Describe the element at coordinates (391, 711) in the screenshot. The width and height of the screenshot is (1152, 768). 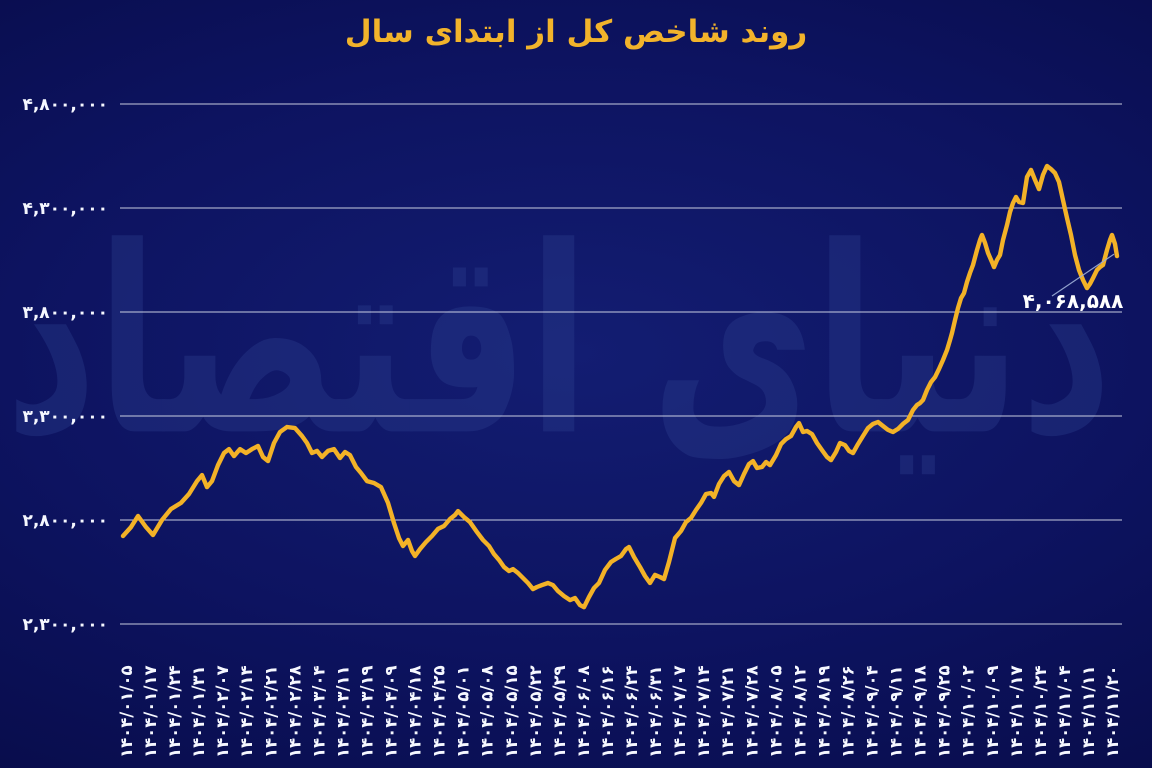
I see `x-axis-tick-label: ۱۴۰۴/۰۴/۰۹` at that location.